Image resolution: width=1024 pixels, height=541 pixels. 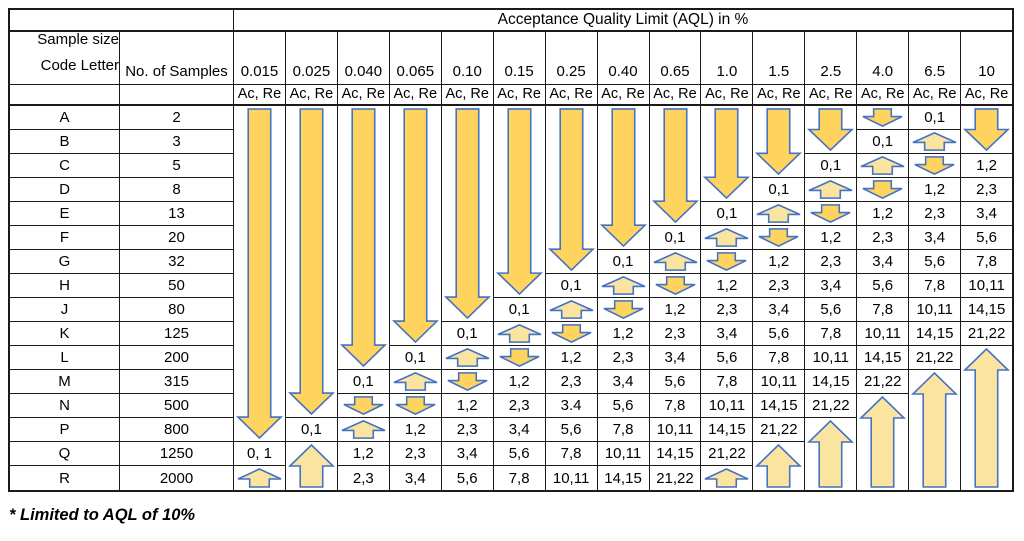 What do you see at coordinates (623, 20) in the screenshot?
I see `table-title: Acceptance Quality Limit (AQL) in %` at bounding box center [623, 20].